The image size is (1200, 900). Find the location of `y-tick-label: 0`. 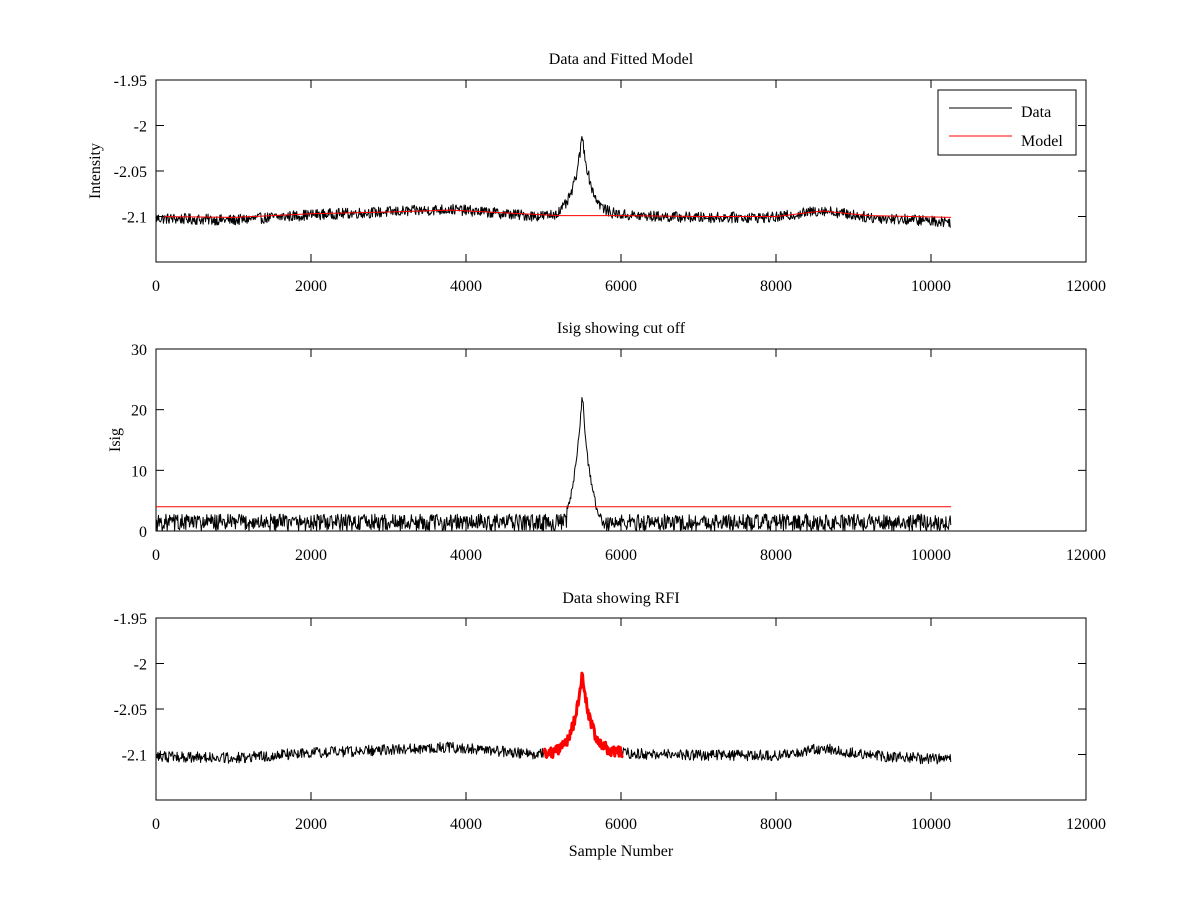

y-tick-label: 0 is located at coordinates (143, 532).